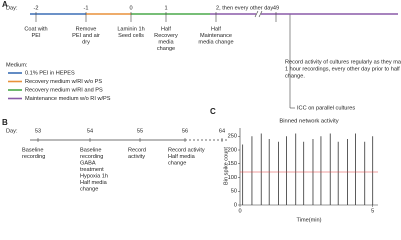  I want to click on text-line: Hypoxia 1h, so click(94, 176).